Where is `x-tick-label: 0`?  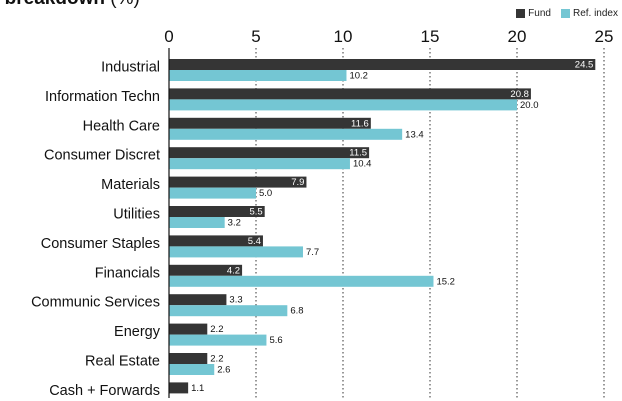 x-tick-label: 0 is located at coordinates (168, 36).